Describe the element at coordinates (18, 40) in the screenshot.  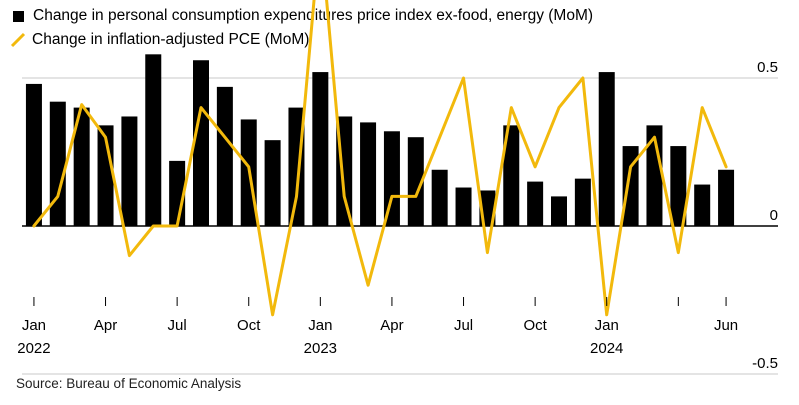
I see `legend-line-swatch` at that location.